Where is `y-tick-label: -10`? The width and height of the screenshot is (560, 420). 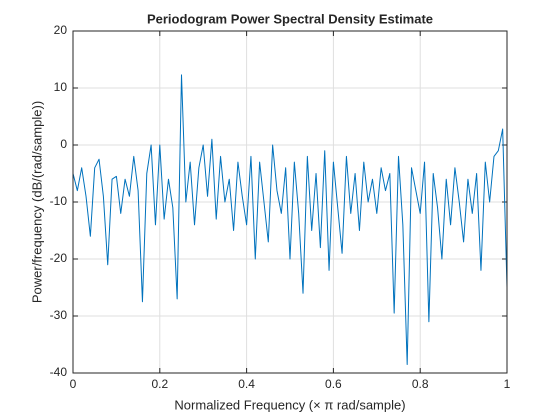 y-tick-label: -10 is located at coordinates (59, 201).